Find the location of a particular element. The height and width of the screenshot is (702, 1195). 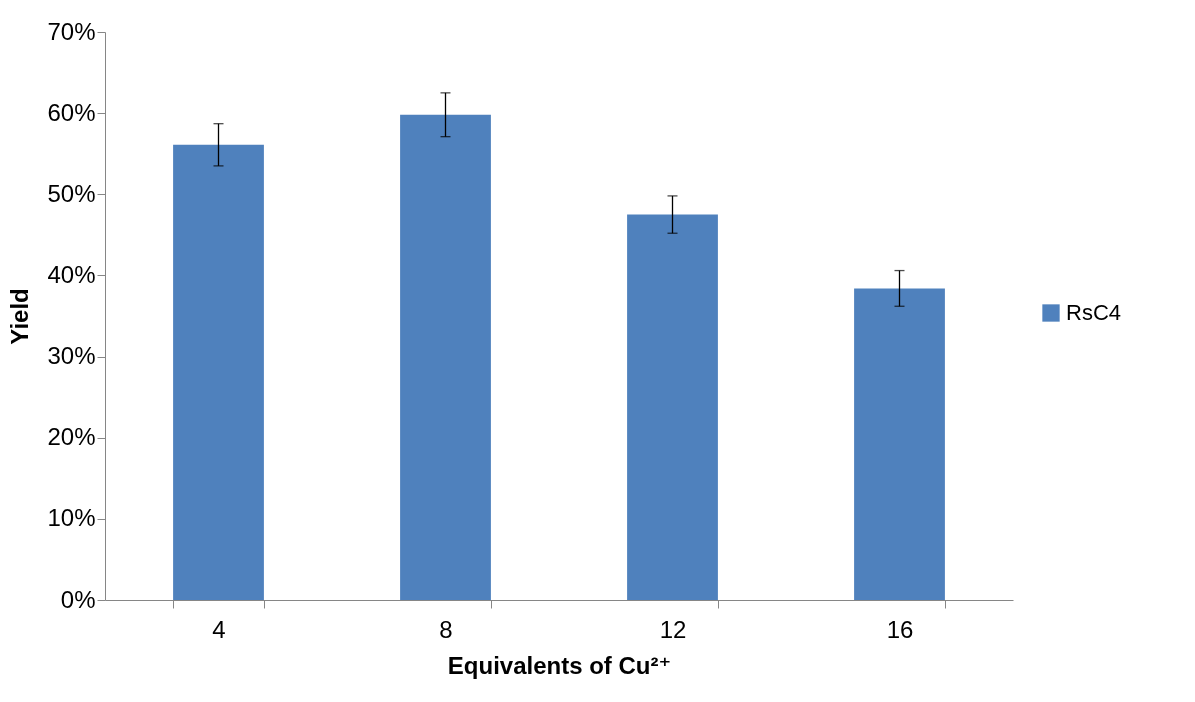

legend-label: RsC4 is located at coordinates (1094, 312).